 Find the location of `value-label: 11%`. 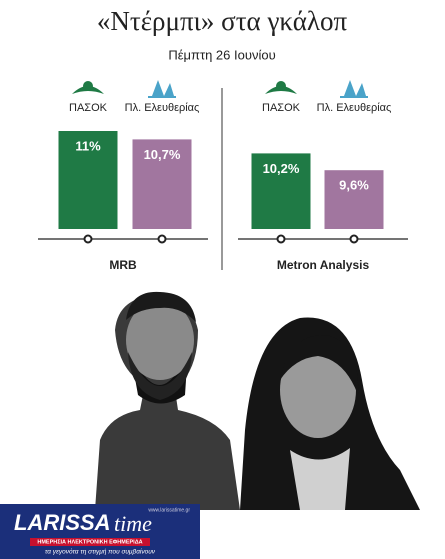

value-label: 11% is located at coordinates (88, 145).